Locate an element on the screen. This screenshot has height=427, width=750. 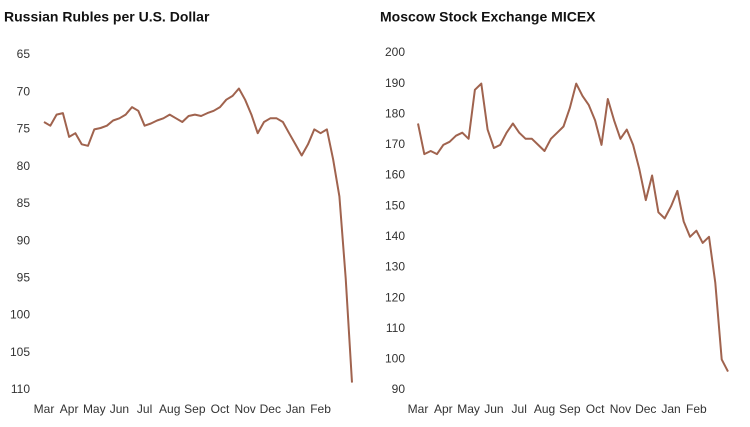
chart-title: Moscow Stock Exchange MICEX is located at coordinates (488, 17).